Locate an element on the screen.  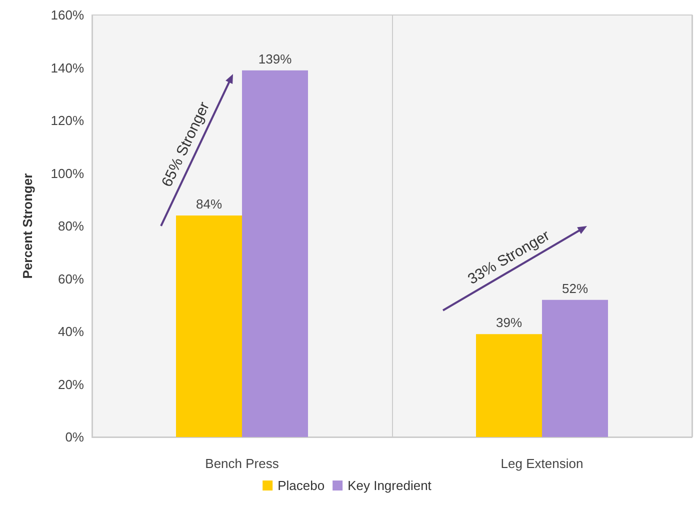
y-axis-title: Percent Stronger is located at coordinates (27, 226).